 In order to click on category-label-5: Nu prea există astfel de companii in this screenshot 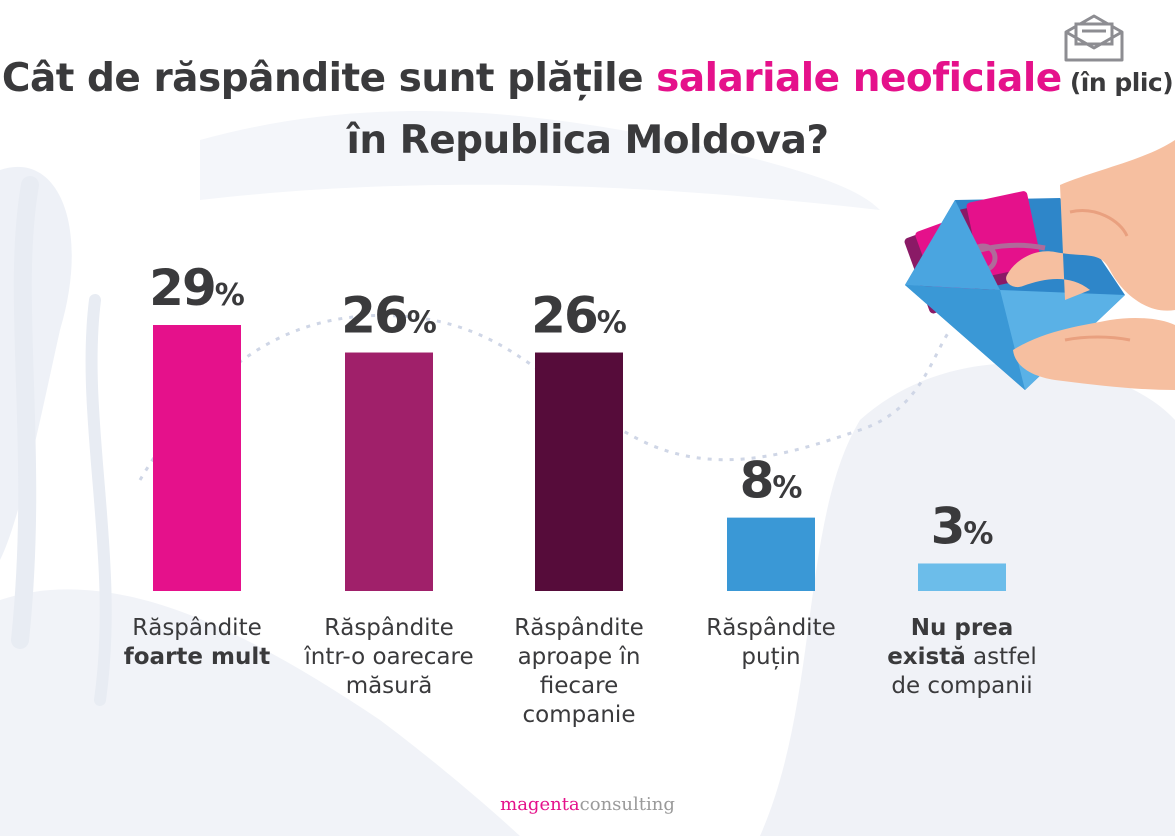, I will do `click(962, 657)`.